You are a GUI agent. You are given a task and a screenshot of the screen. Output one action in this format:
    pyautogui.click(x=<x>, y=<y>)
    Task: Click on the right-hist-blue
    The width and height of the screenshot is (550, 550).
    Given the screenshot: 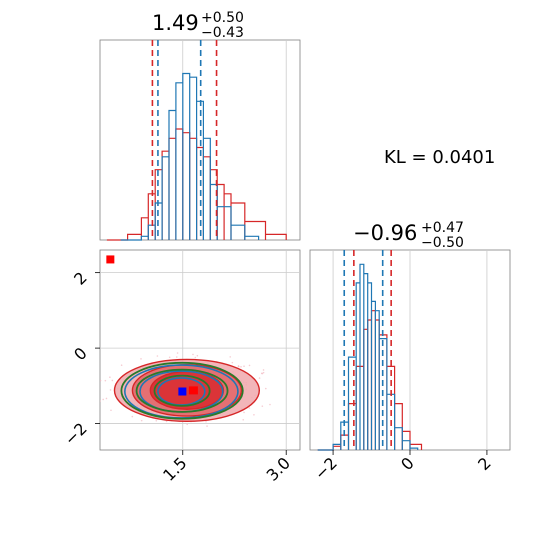 What is the action you would take?
    pyautogui.click(x=368, y=357)
    